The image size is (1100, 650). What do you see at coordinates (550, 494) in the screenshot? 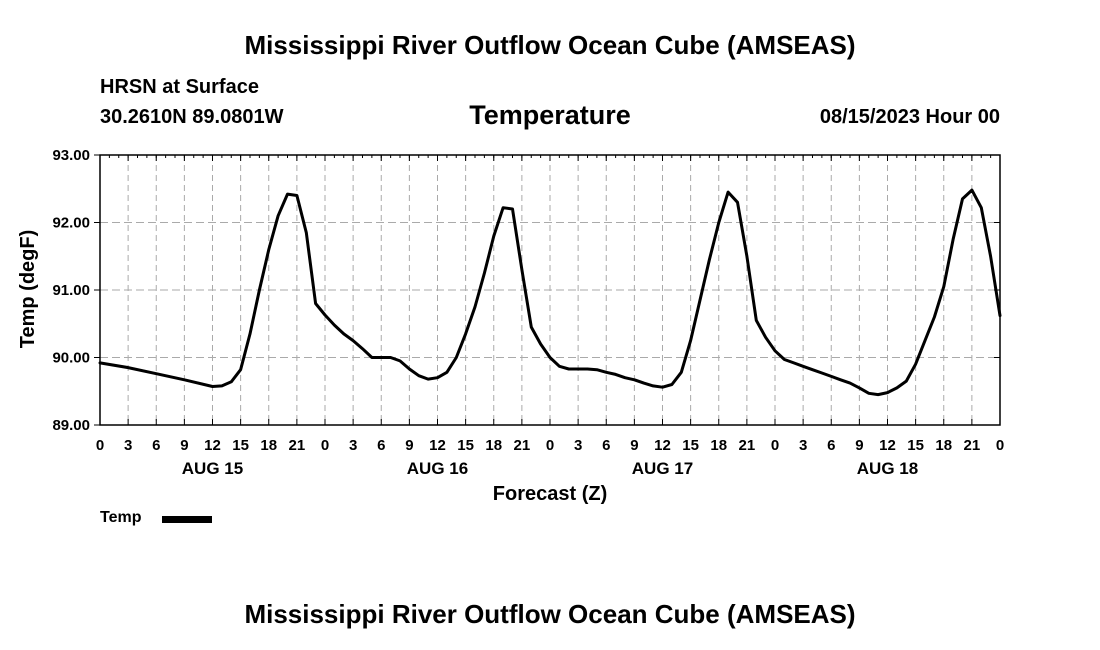
I see `x-axis-title: Forecast (Z)` at bounding box center [550, 494].